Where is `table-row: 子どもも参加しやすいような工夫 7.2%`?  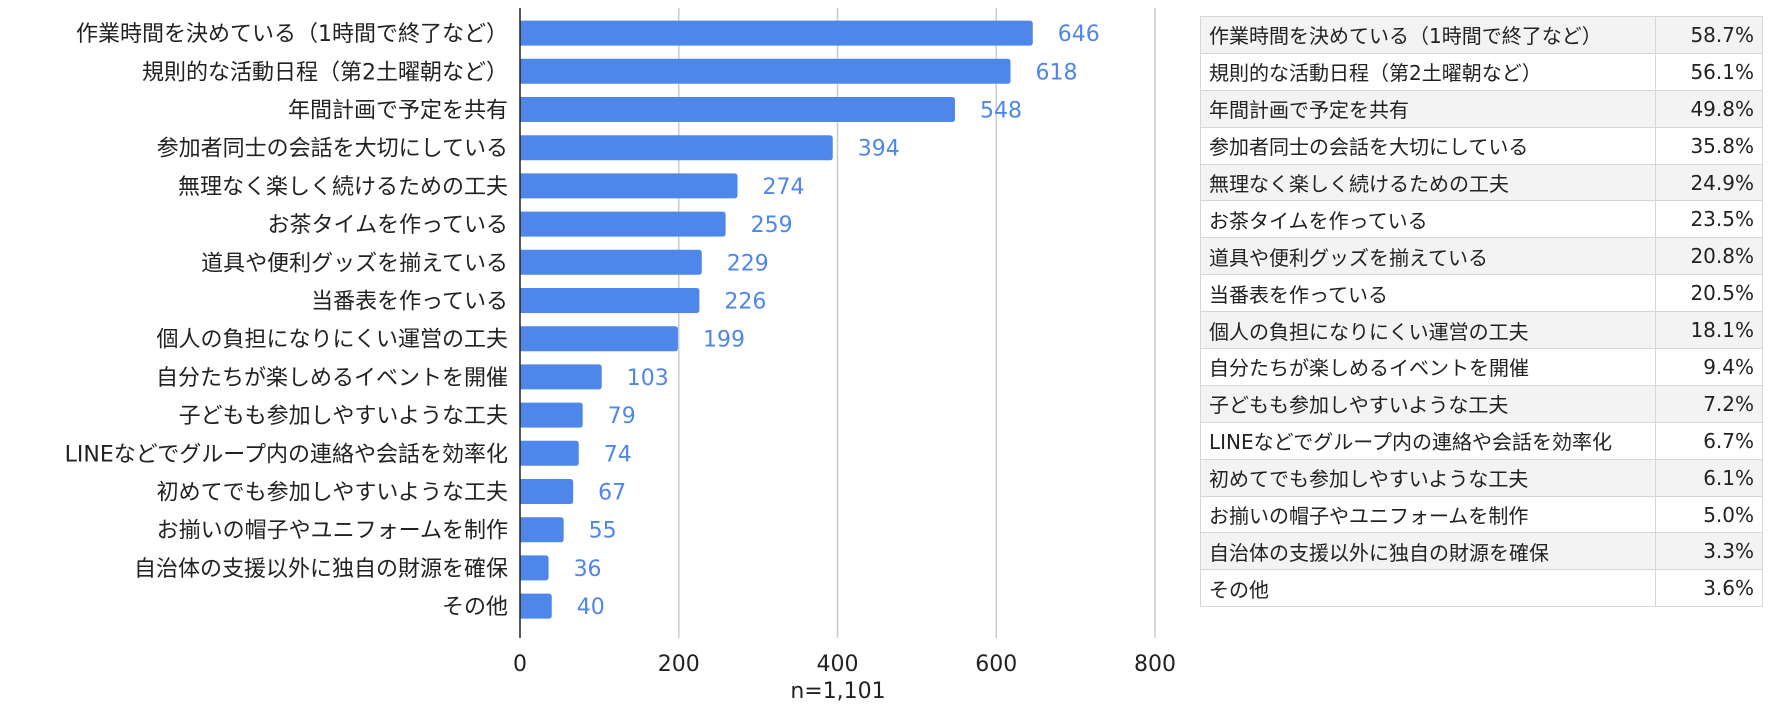 table-row: 子どもも参加しやすいような工夫 7.2% is located at coordinates (1481, 403).